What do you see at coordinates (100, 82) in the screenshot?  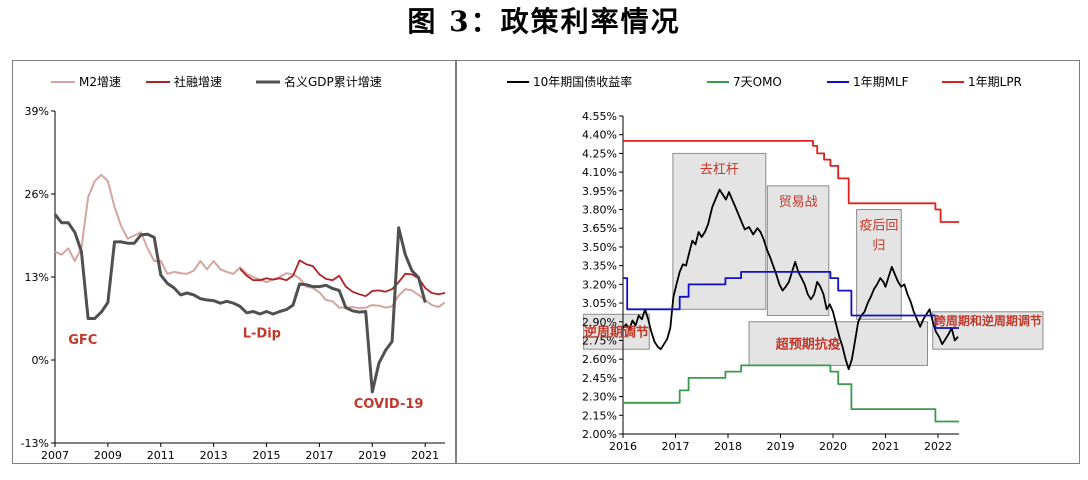 I see `legend-label: M2增速` at bounding box center [100, 82].